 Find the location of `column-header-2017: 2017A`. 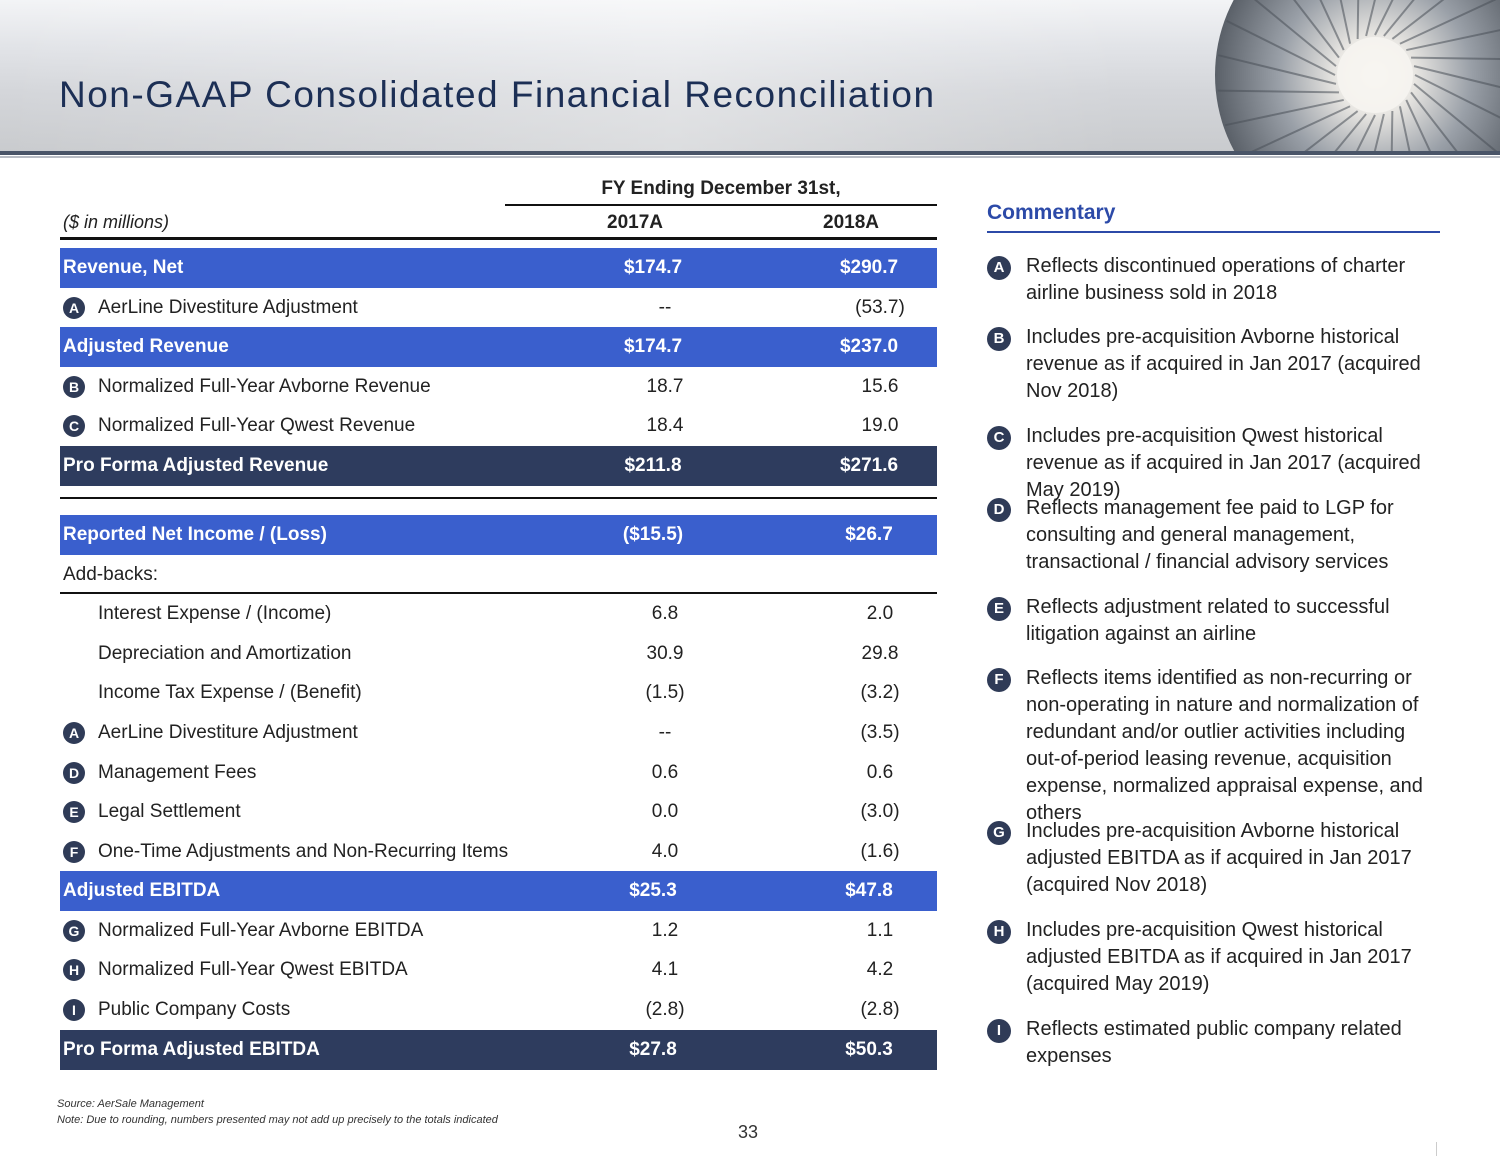

column-header-2017: 2017A is located at coordinates (635, 222).